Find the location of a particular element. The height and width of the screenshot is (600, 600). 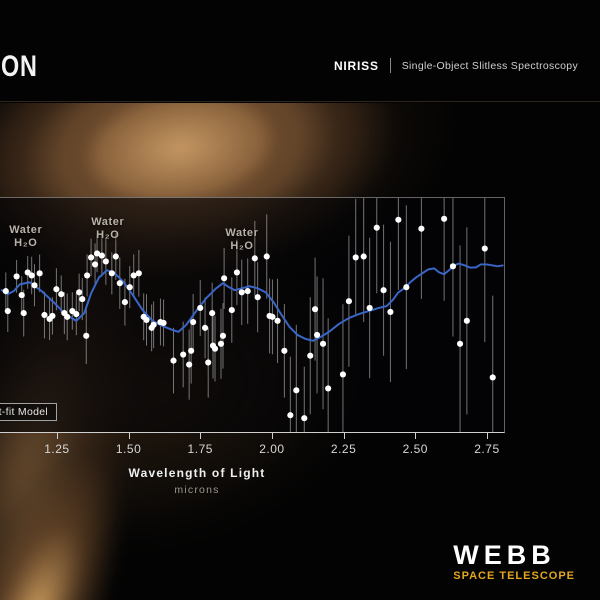

x-tick-label: 1.25 is located at coordinates (57, 449).